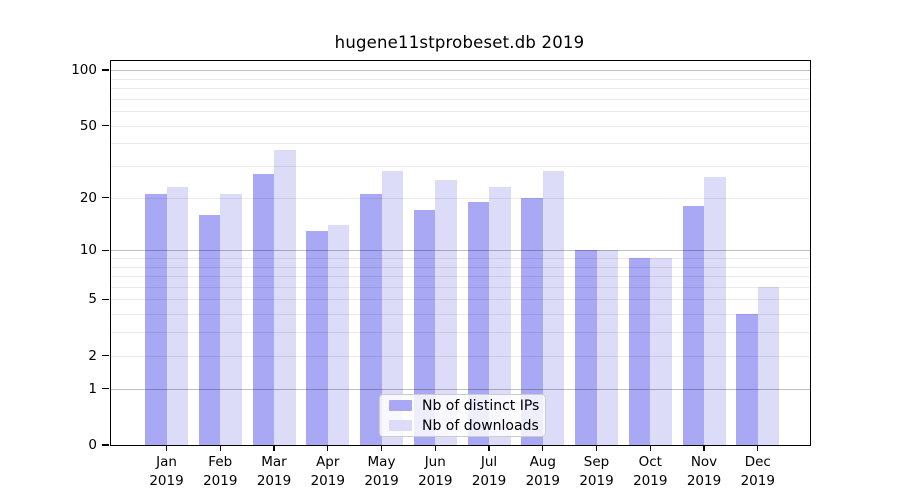 The width and height of the screenshot is (900, 500). What do you see at coordinates (317, 337) in the screenshot?
I see `bar-apr-distinct-ips` at bounding box center [317, 337].